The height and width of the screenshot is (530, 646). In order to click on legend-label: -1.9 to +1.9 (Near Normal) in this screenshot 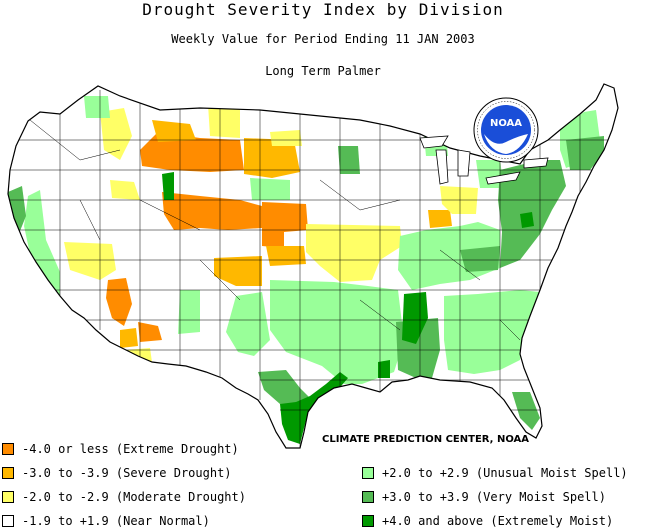, I will do `click(116, 521)`.